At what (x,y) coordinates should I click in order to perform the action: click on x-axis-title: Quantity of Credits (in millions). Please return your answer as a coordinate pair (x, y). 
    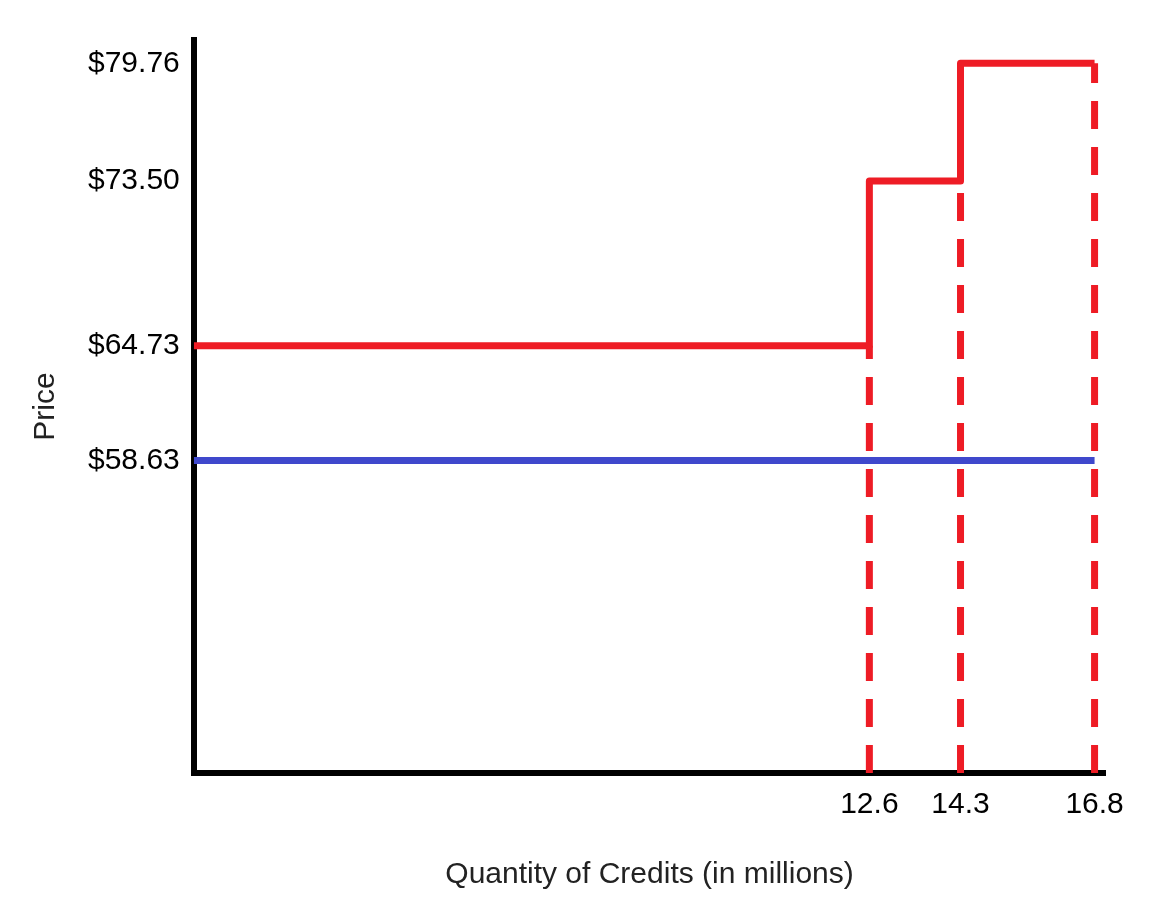
    Looking at the image, I should click on (649, 873).